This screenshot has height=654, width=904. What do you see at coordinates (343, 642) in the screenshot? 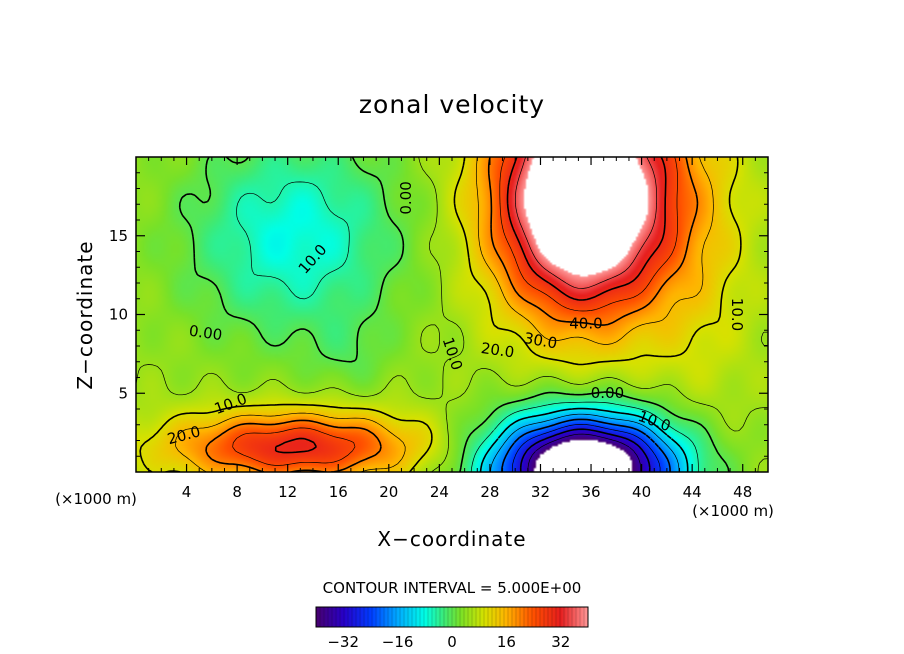
I see `colorbar-tick-label: −32` at bounding box center [343, 642].